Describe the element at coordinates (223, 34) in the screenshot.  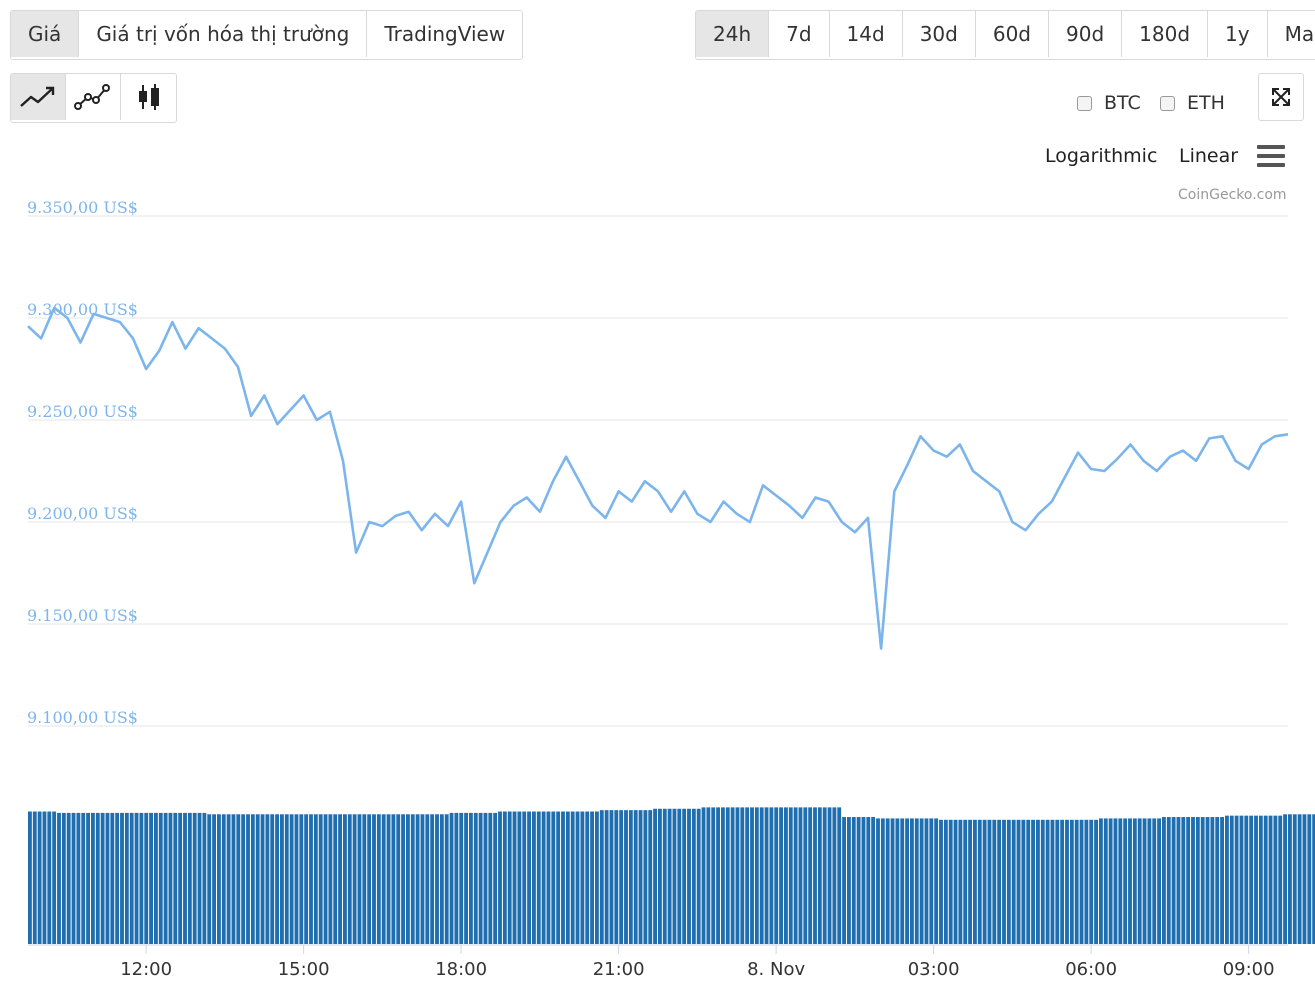
I see `tab-market-cap: Giá trị vốn hóa thị trường` at that location.